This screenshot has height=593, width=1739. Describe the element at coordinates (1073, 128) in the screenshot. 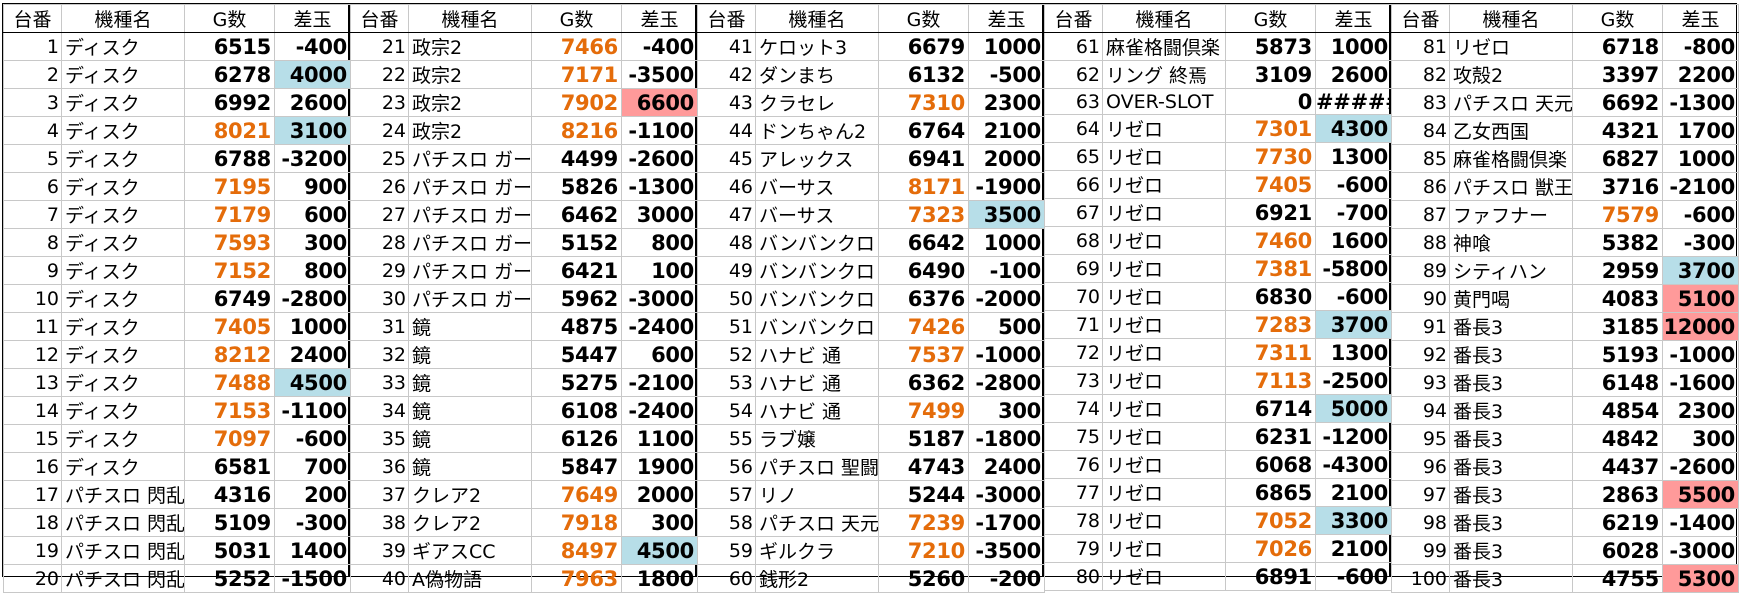

I see `machine-number-cell: 64` at that location.